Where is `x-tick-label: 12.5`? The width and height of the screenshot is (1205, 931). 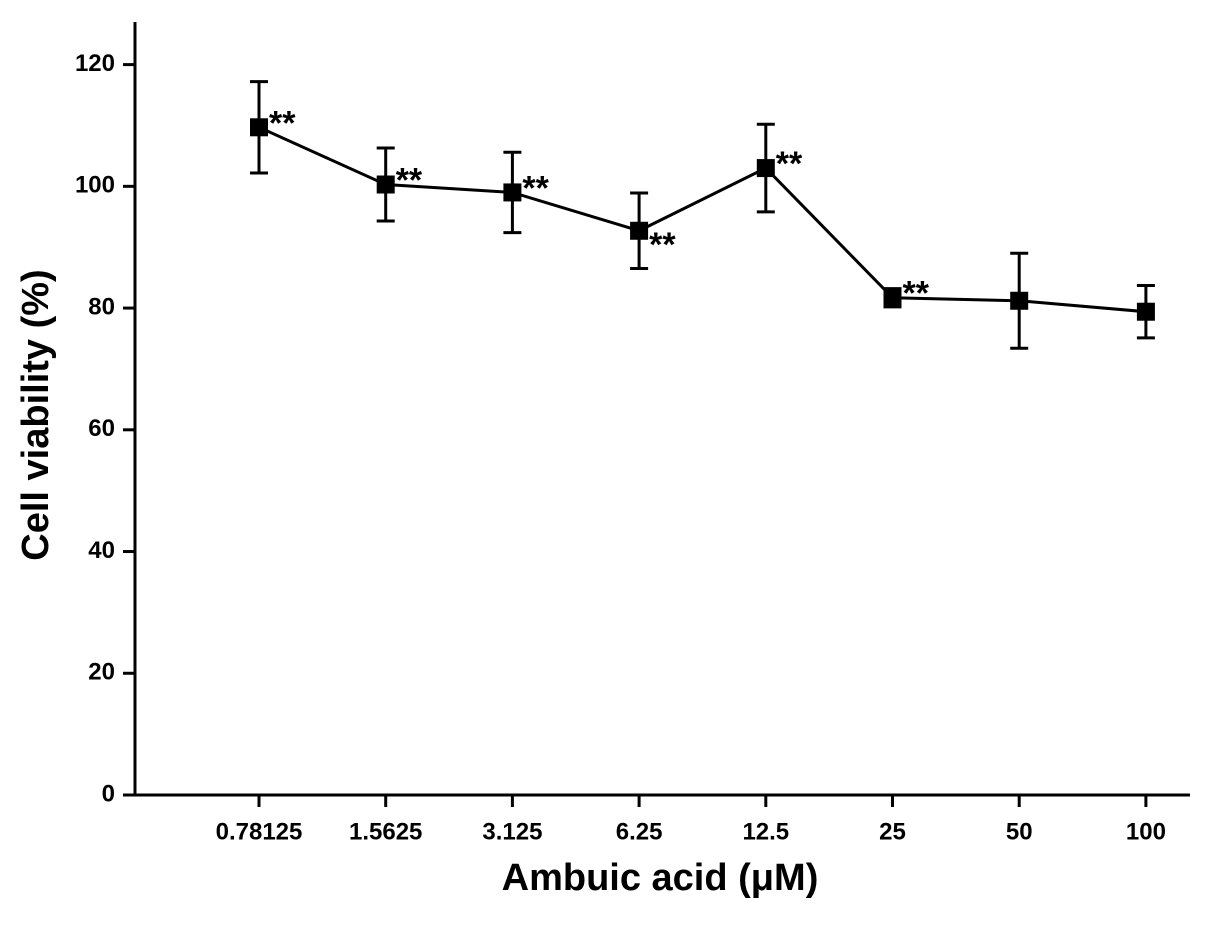
x-tick-label: 12.5 is located at coordinates (765, 831).